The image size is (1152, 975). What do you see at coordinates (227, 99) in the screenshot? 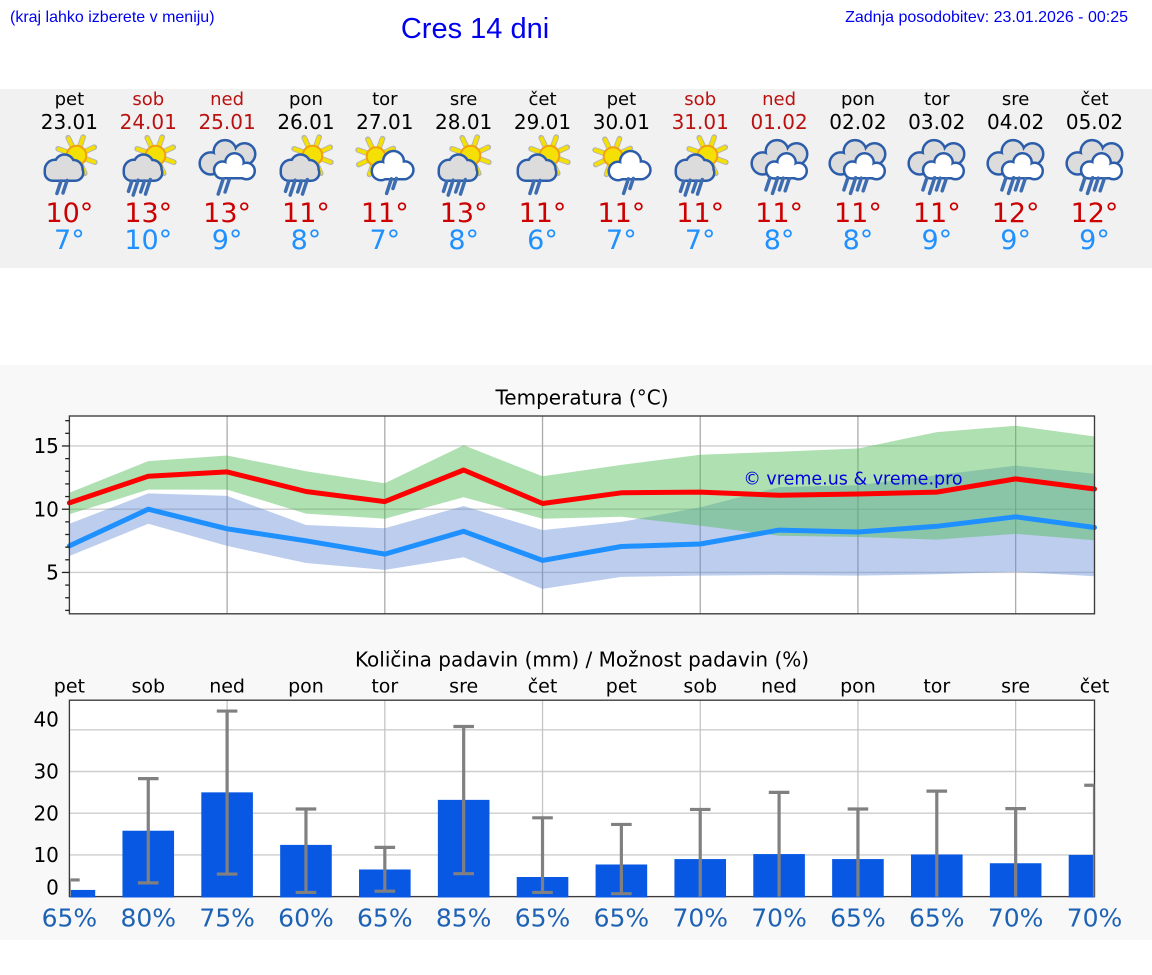
I see `day-name: ned` at bounding box center [227, 99].